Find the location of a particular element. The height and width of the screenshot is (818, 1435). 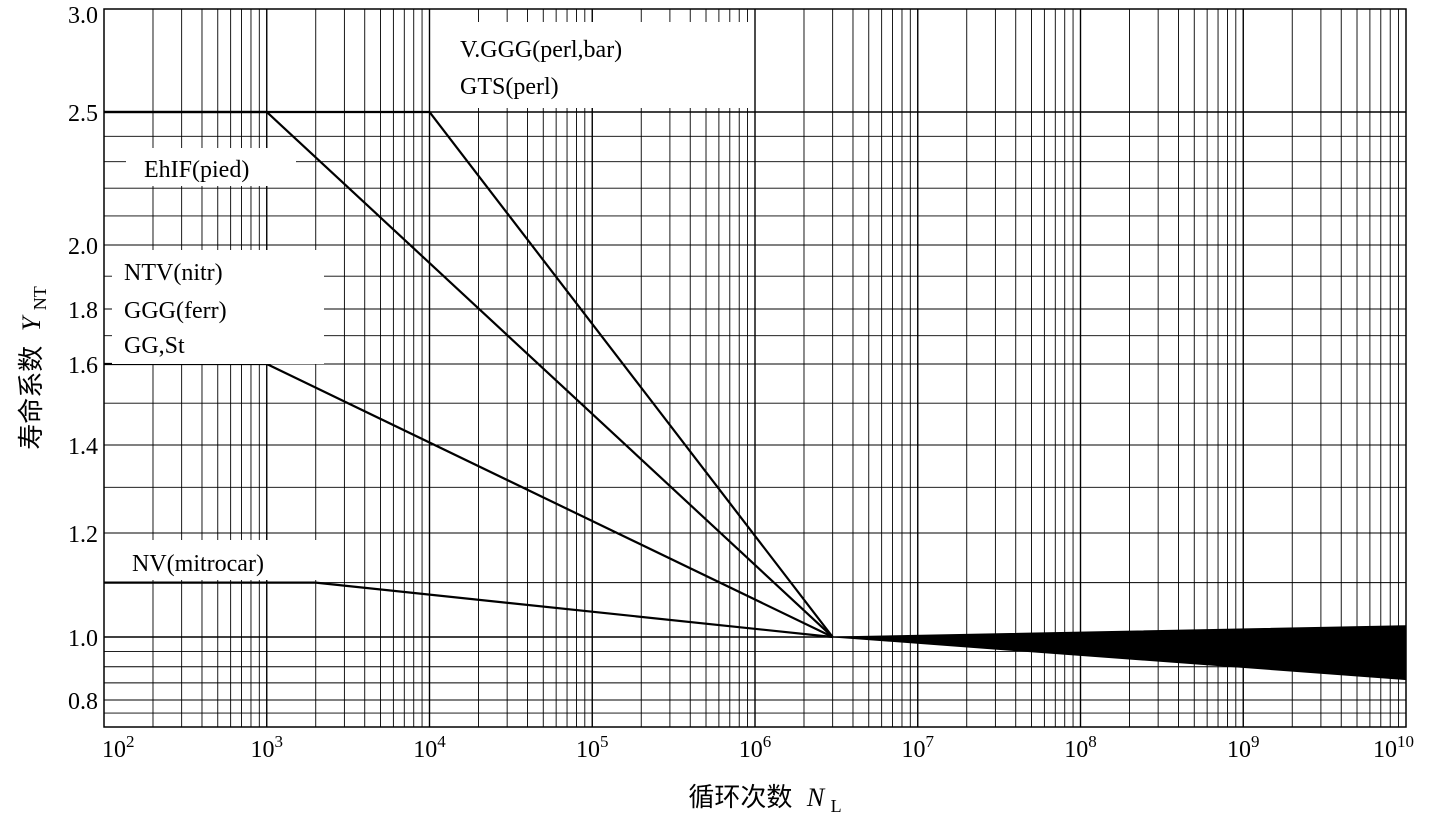

x-tick-label: 10⁴ is located at coordinates (429, 747).